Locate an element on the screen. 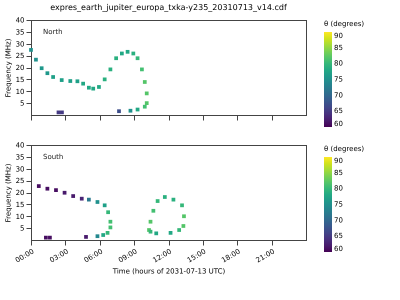 This screenshot has width=400, height=300. chart-title: expres_earth_jupiter_europa_txka-y235_20310713_v14.cdf is located at coordinates (168, 7).